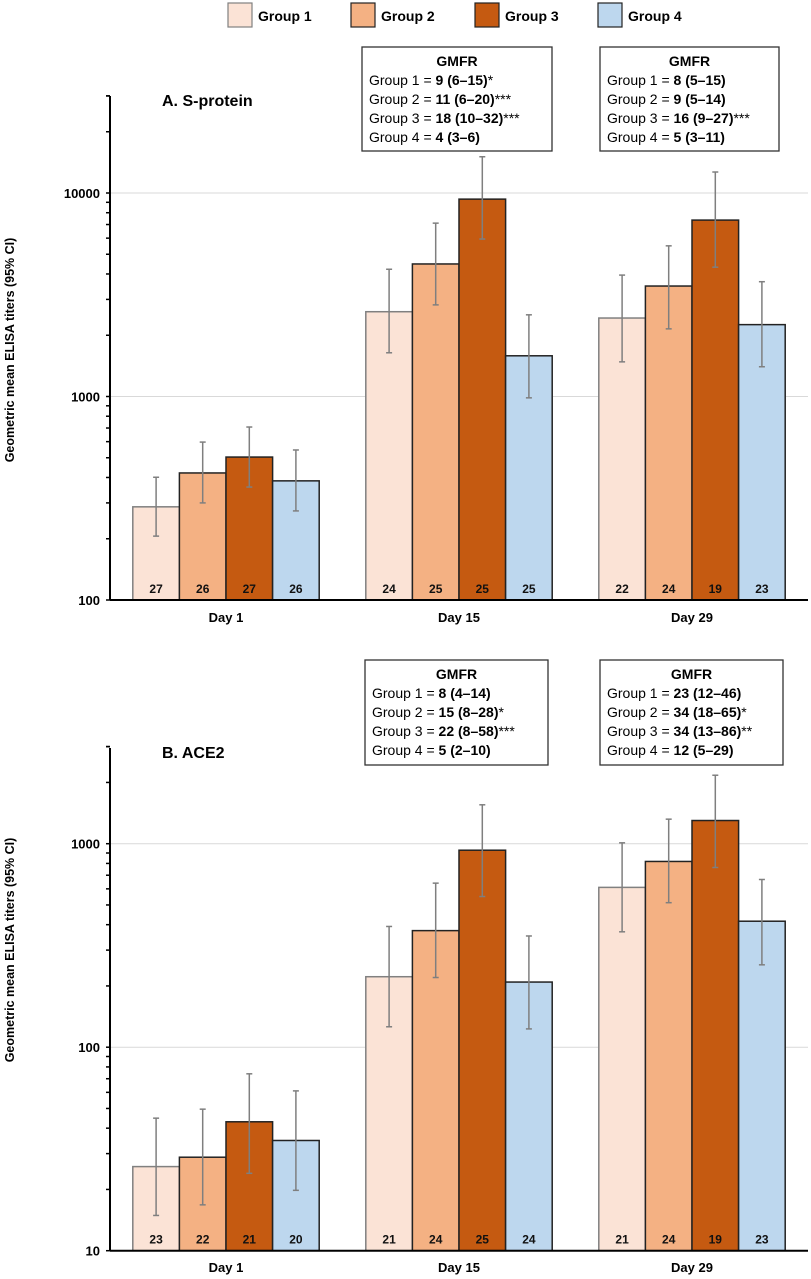 The image size is (811, 1279). Describe the element at coordinates (82, 193) in the screenshot. I see `y-tick-label: 10000` at that location.